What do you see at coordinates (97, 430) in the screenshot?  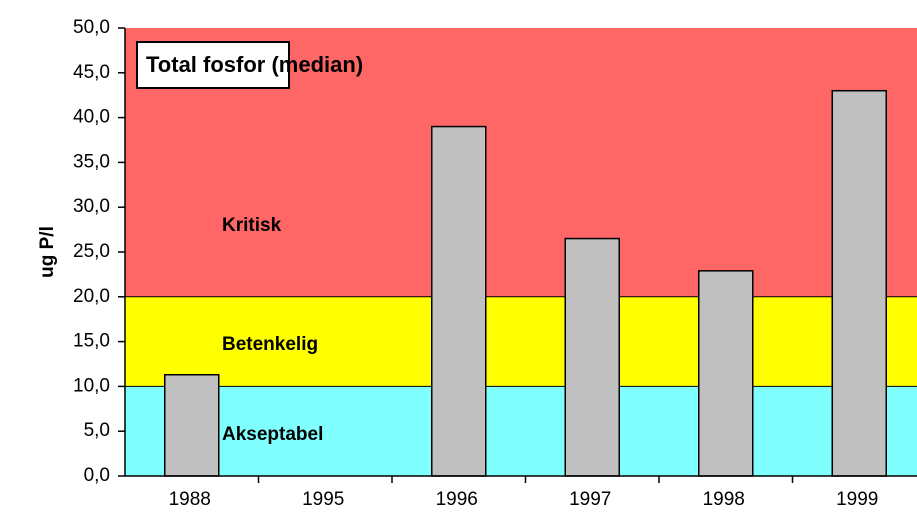 I see `y-tick-label: 5,0` at bounding box center [97, 430].